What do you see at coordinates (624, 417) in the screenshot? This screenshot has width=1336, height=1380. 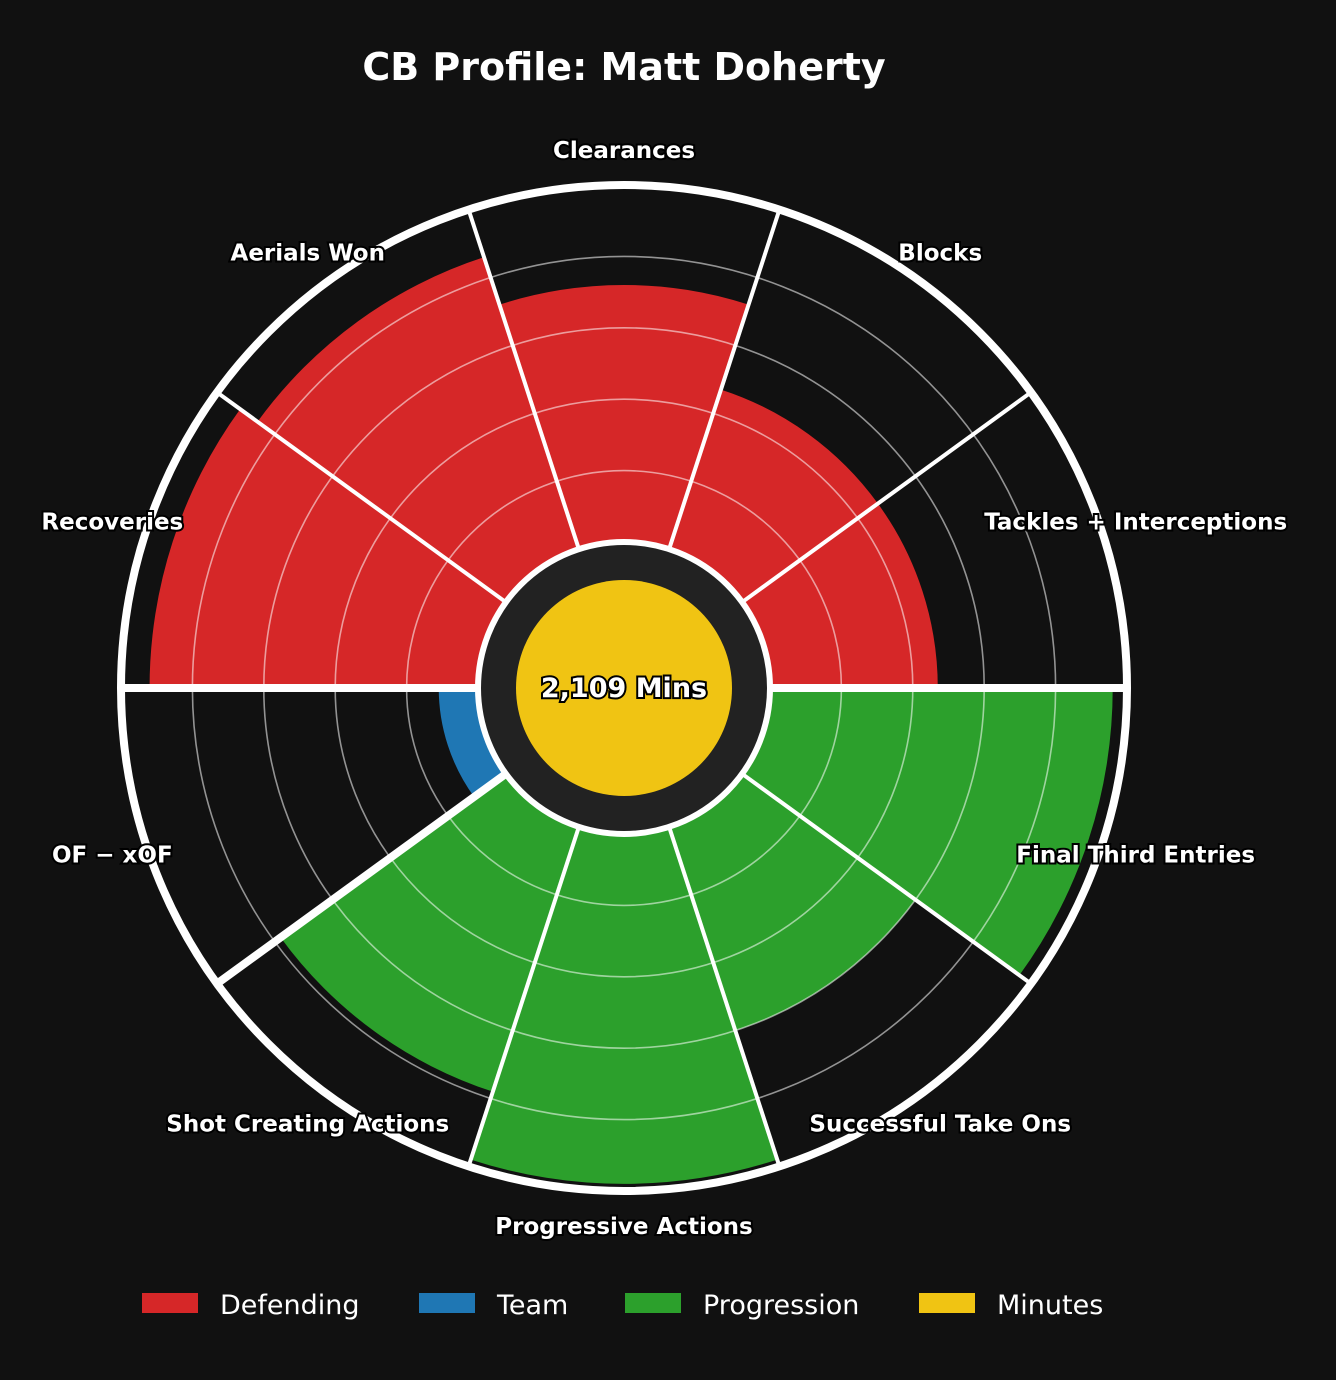 I see `sector-clearances` at bounding box center [624, 417].